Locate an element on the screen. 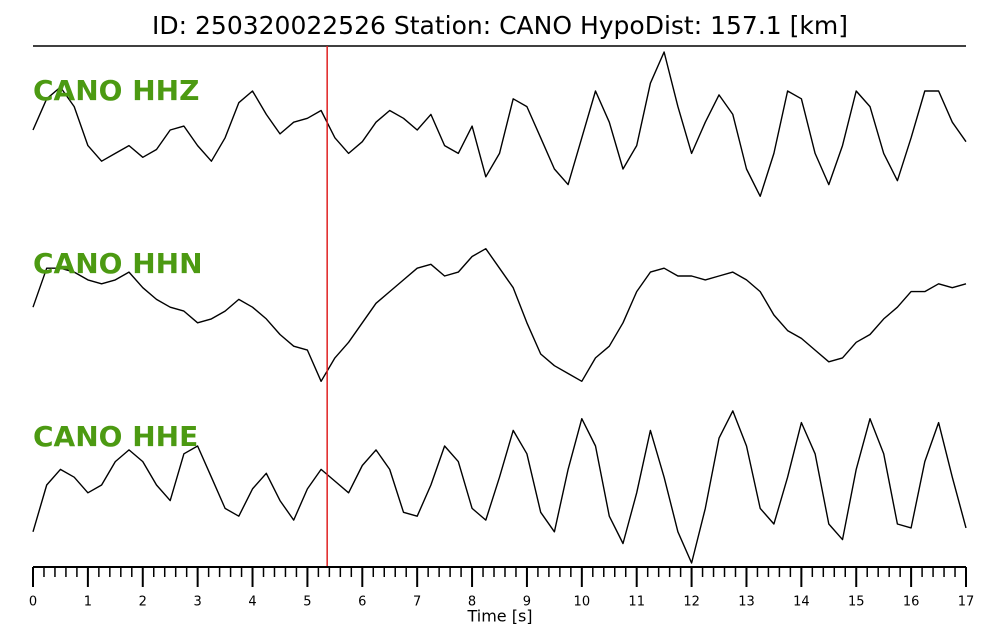  x-tick-label: 6 is located at coordinates (362, 602).